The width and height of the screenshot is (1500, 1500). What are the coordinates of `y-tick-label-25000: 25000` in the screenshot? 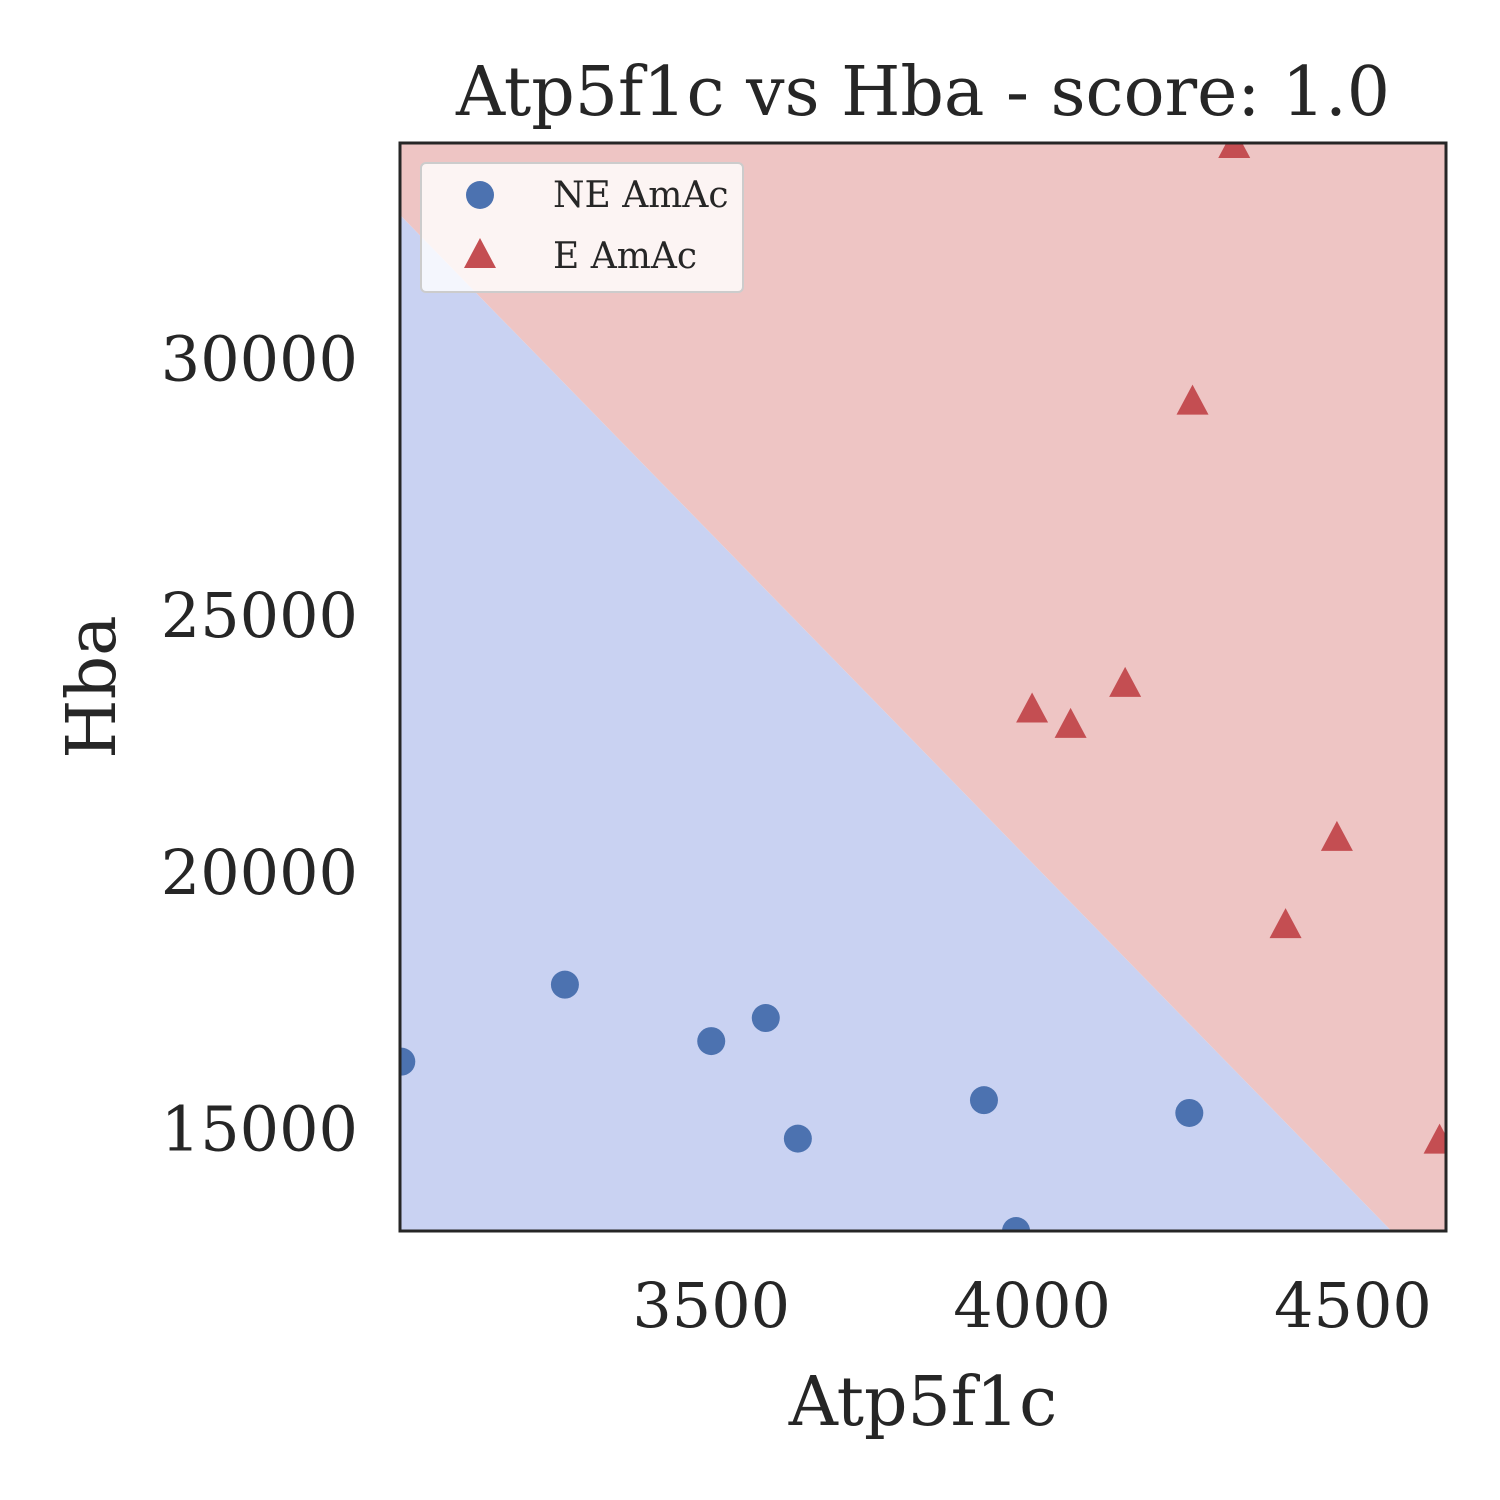 It's located at (259, 615).